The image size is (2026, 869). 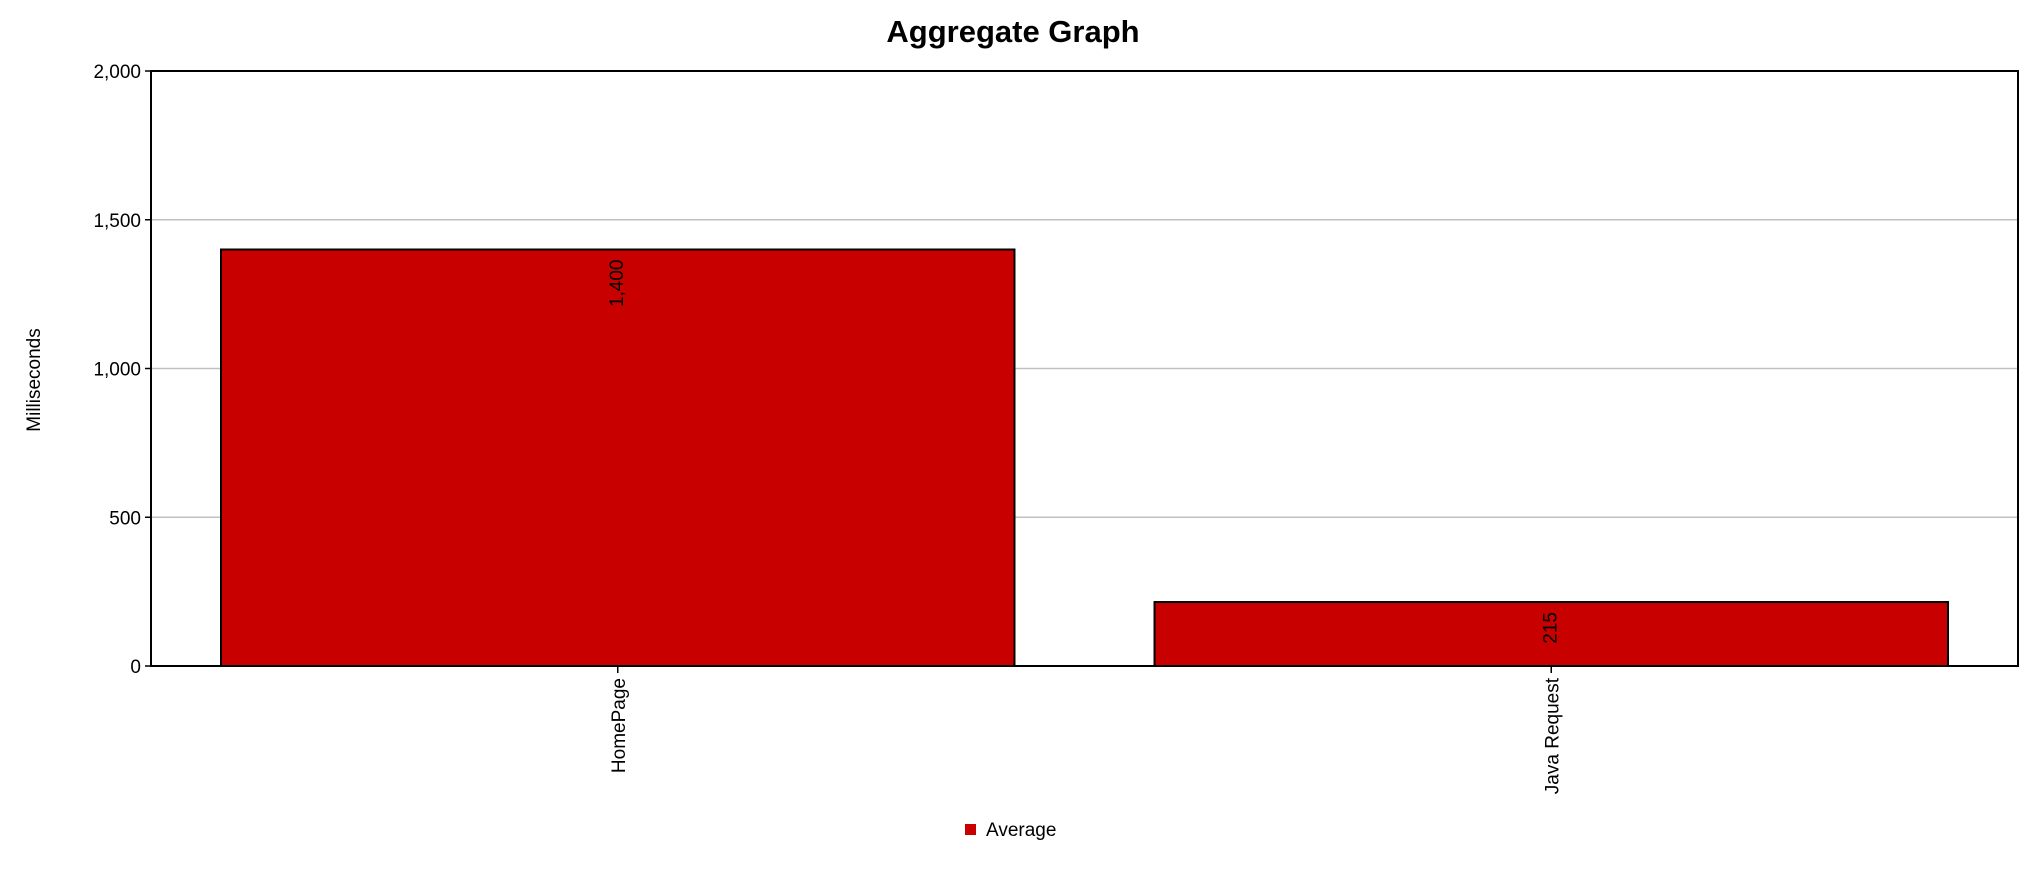 I want to click on bar-java-request, so click(x=1551, y=634).